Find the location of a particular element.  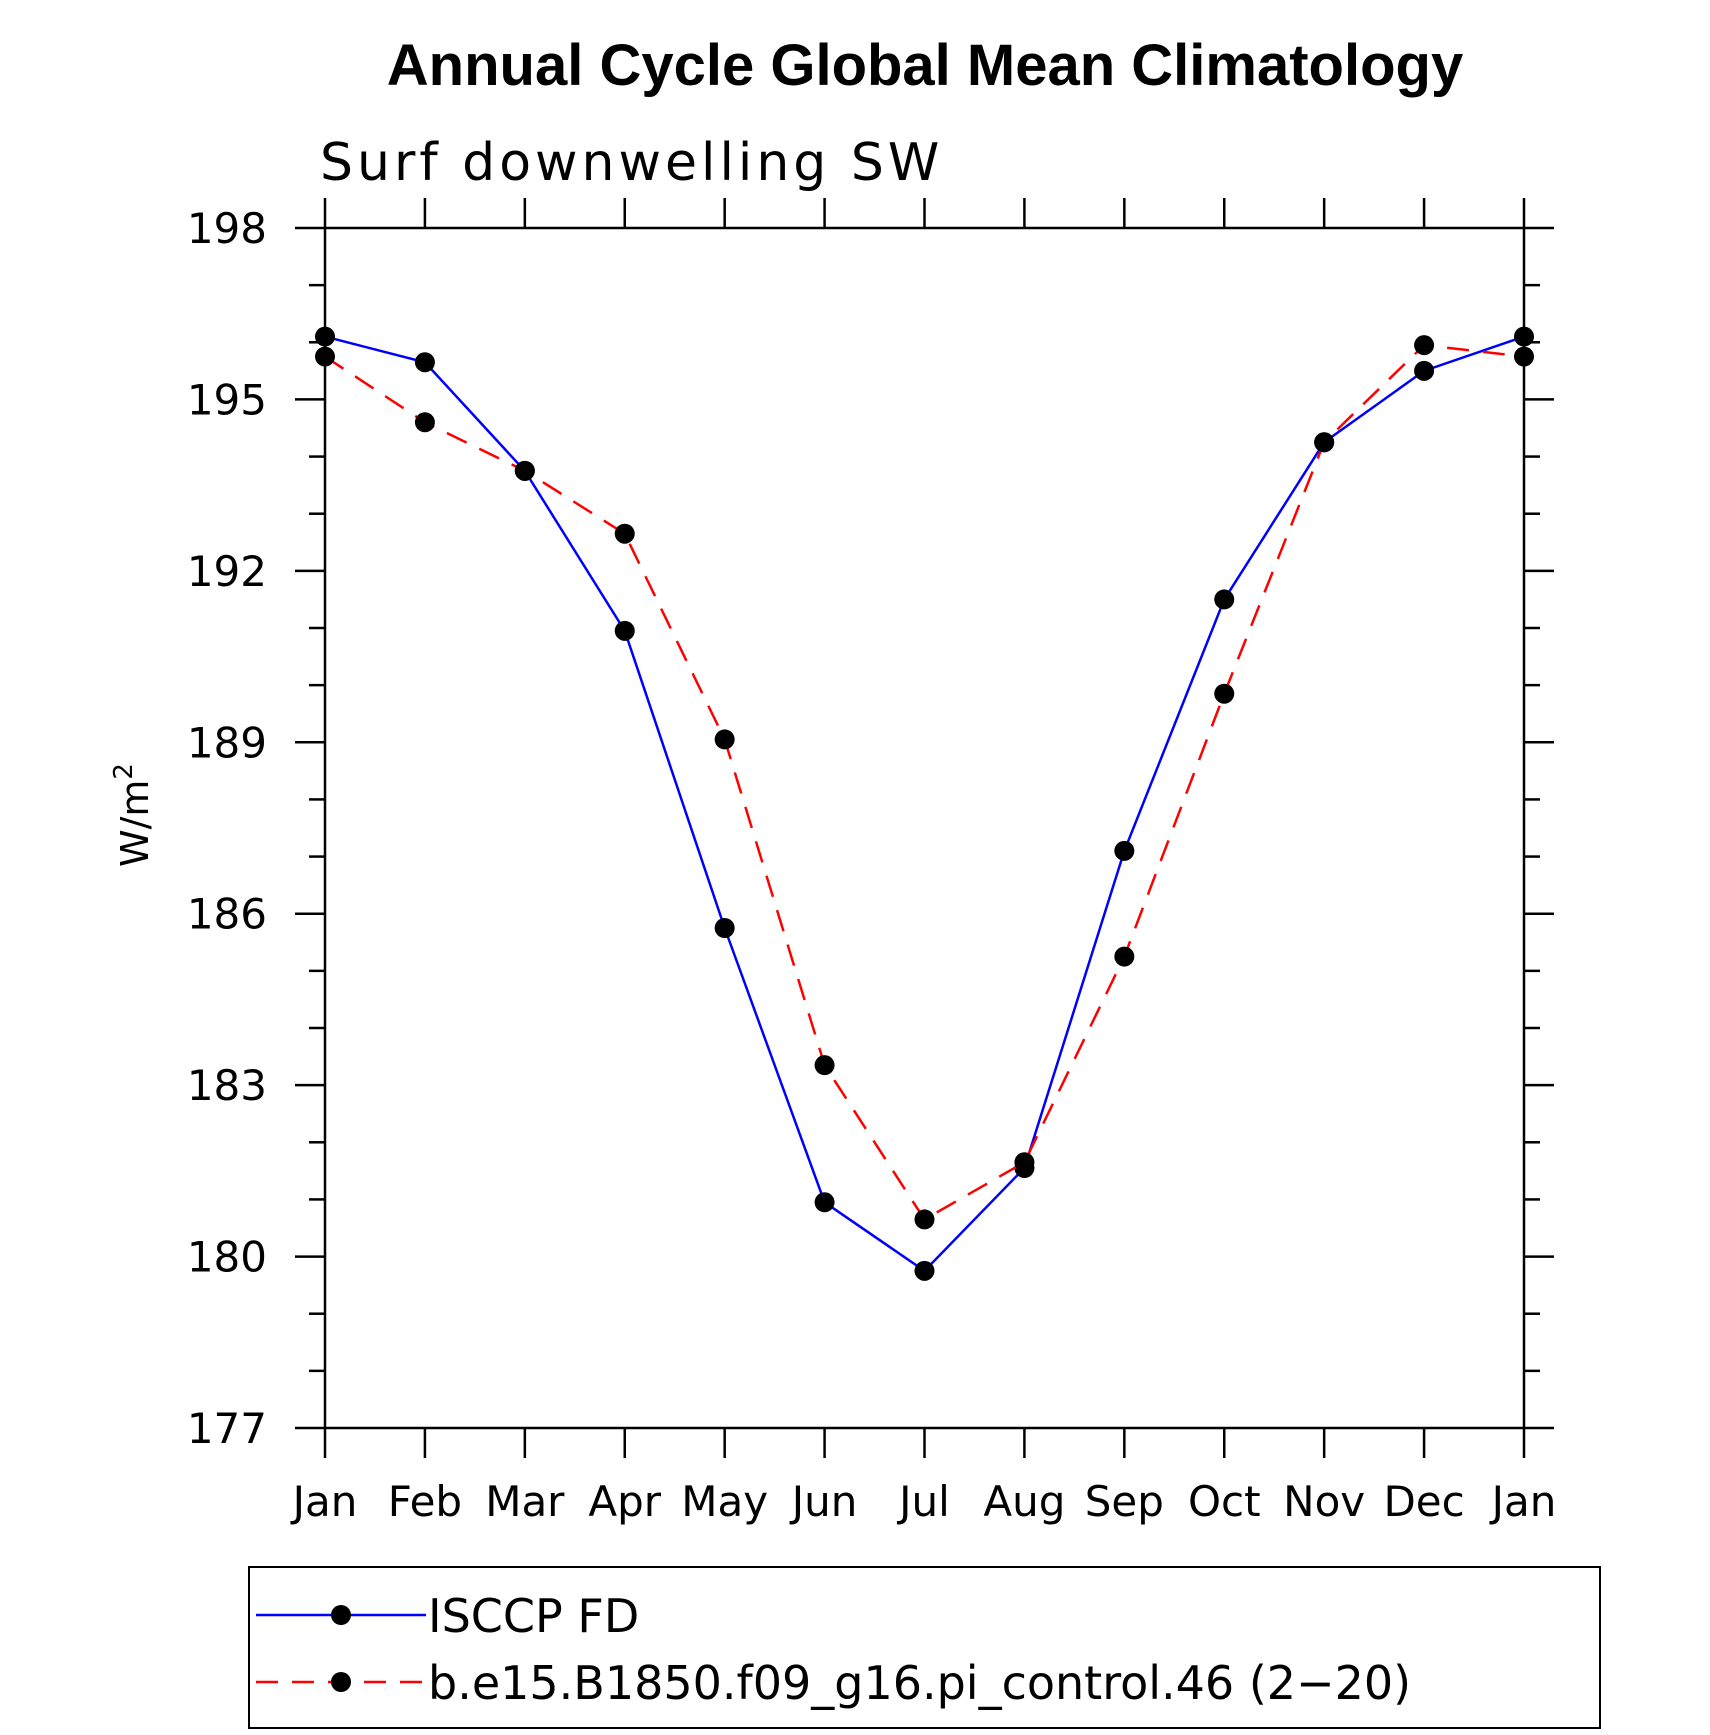

legend-box is located at coordinates (924, 1647).